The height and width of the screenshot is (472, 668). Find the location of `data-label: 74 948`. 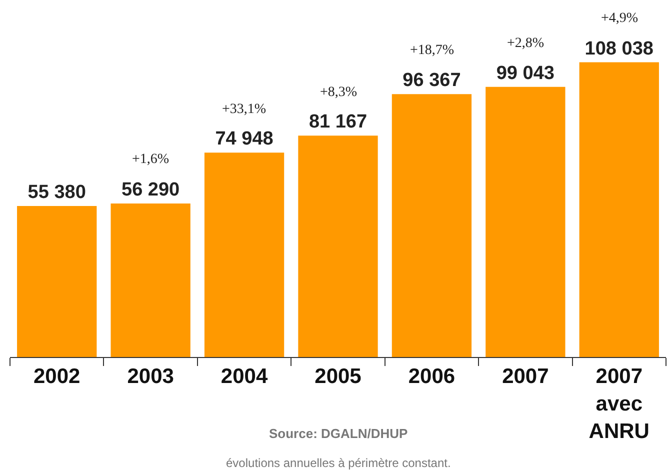

data-label: 74 948 is located at coordinates (244, 139).